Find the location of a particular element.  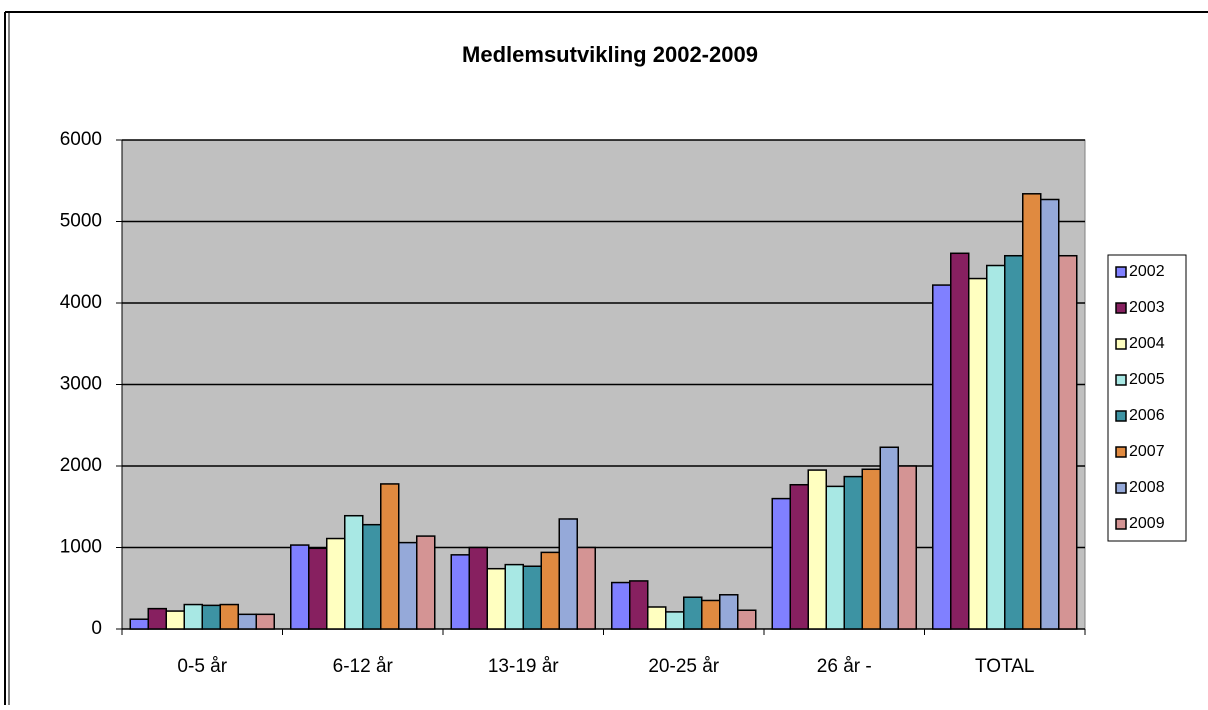

y-tick-label: 2000 is located at coordinates (81, 465).